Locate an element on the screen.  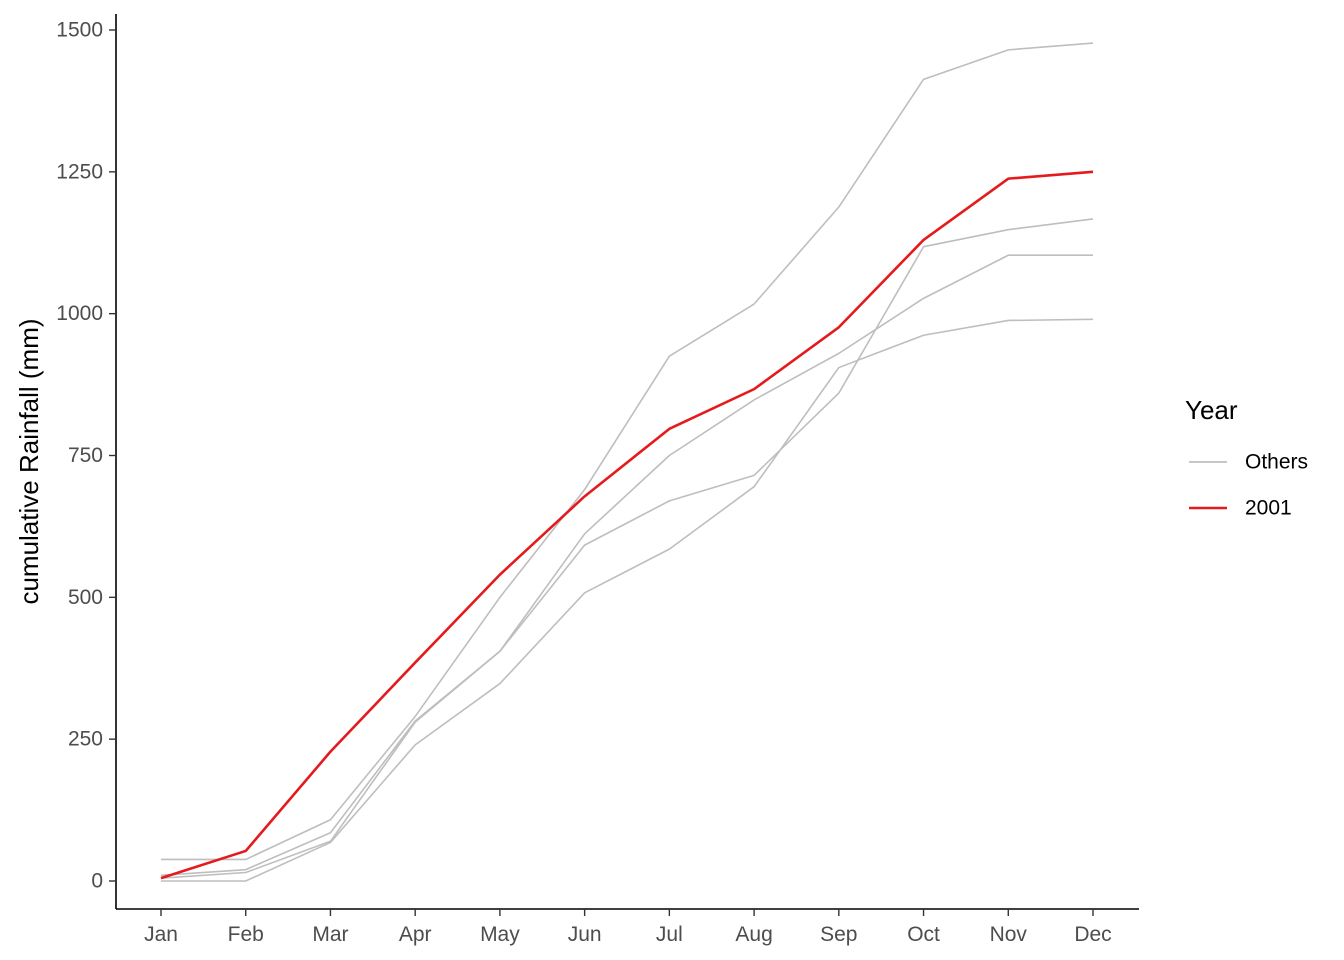
x-tick-label: Oct is located at coordinates (923, 934).